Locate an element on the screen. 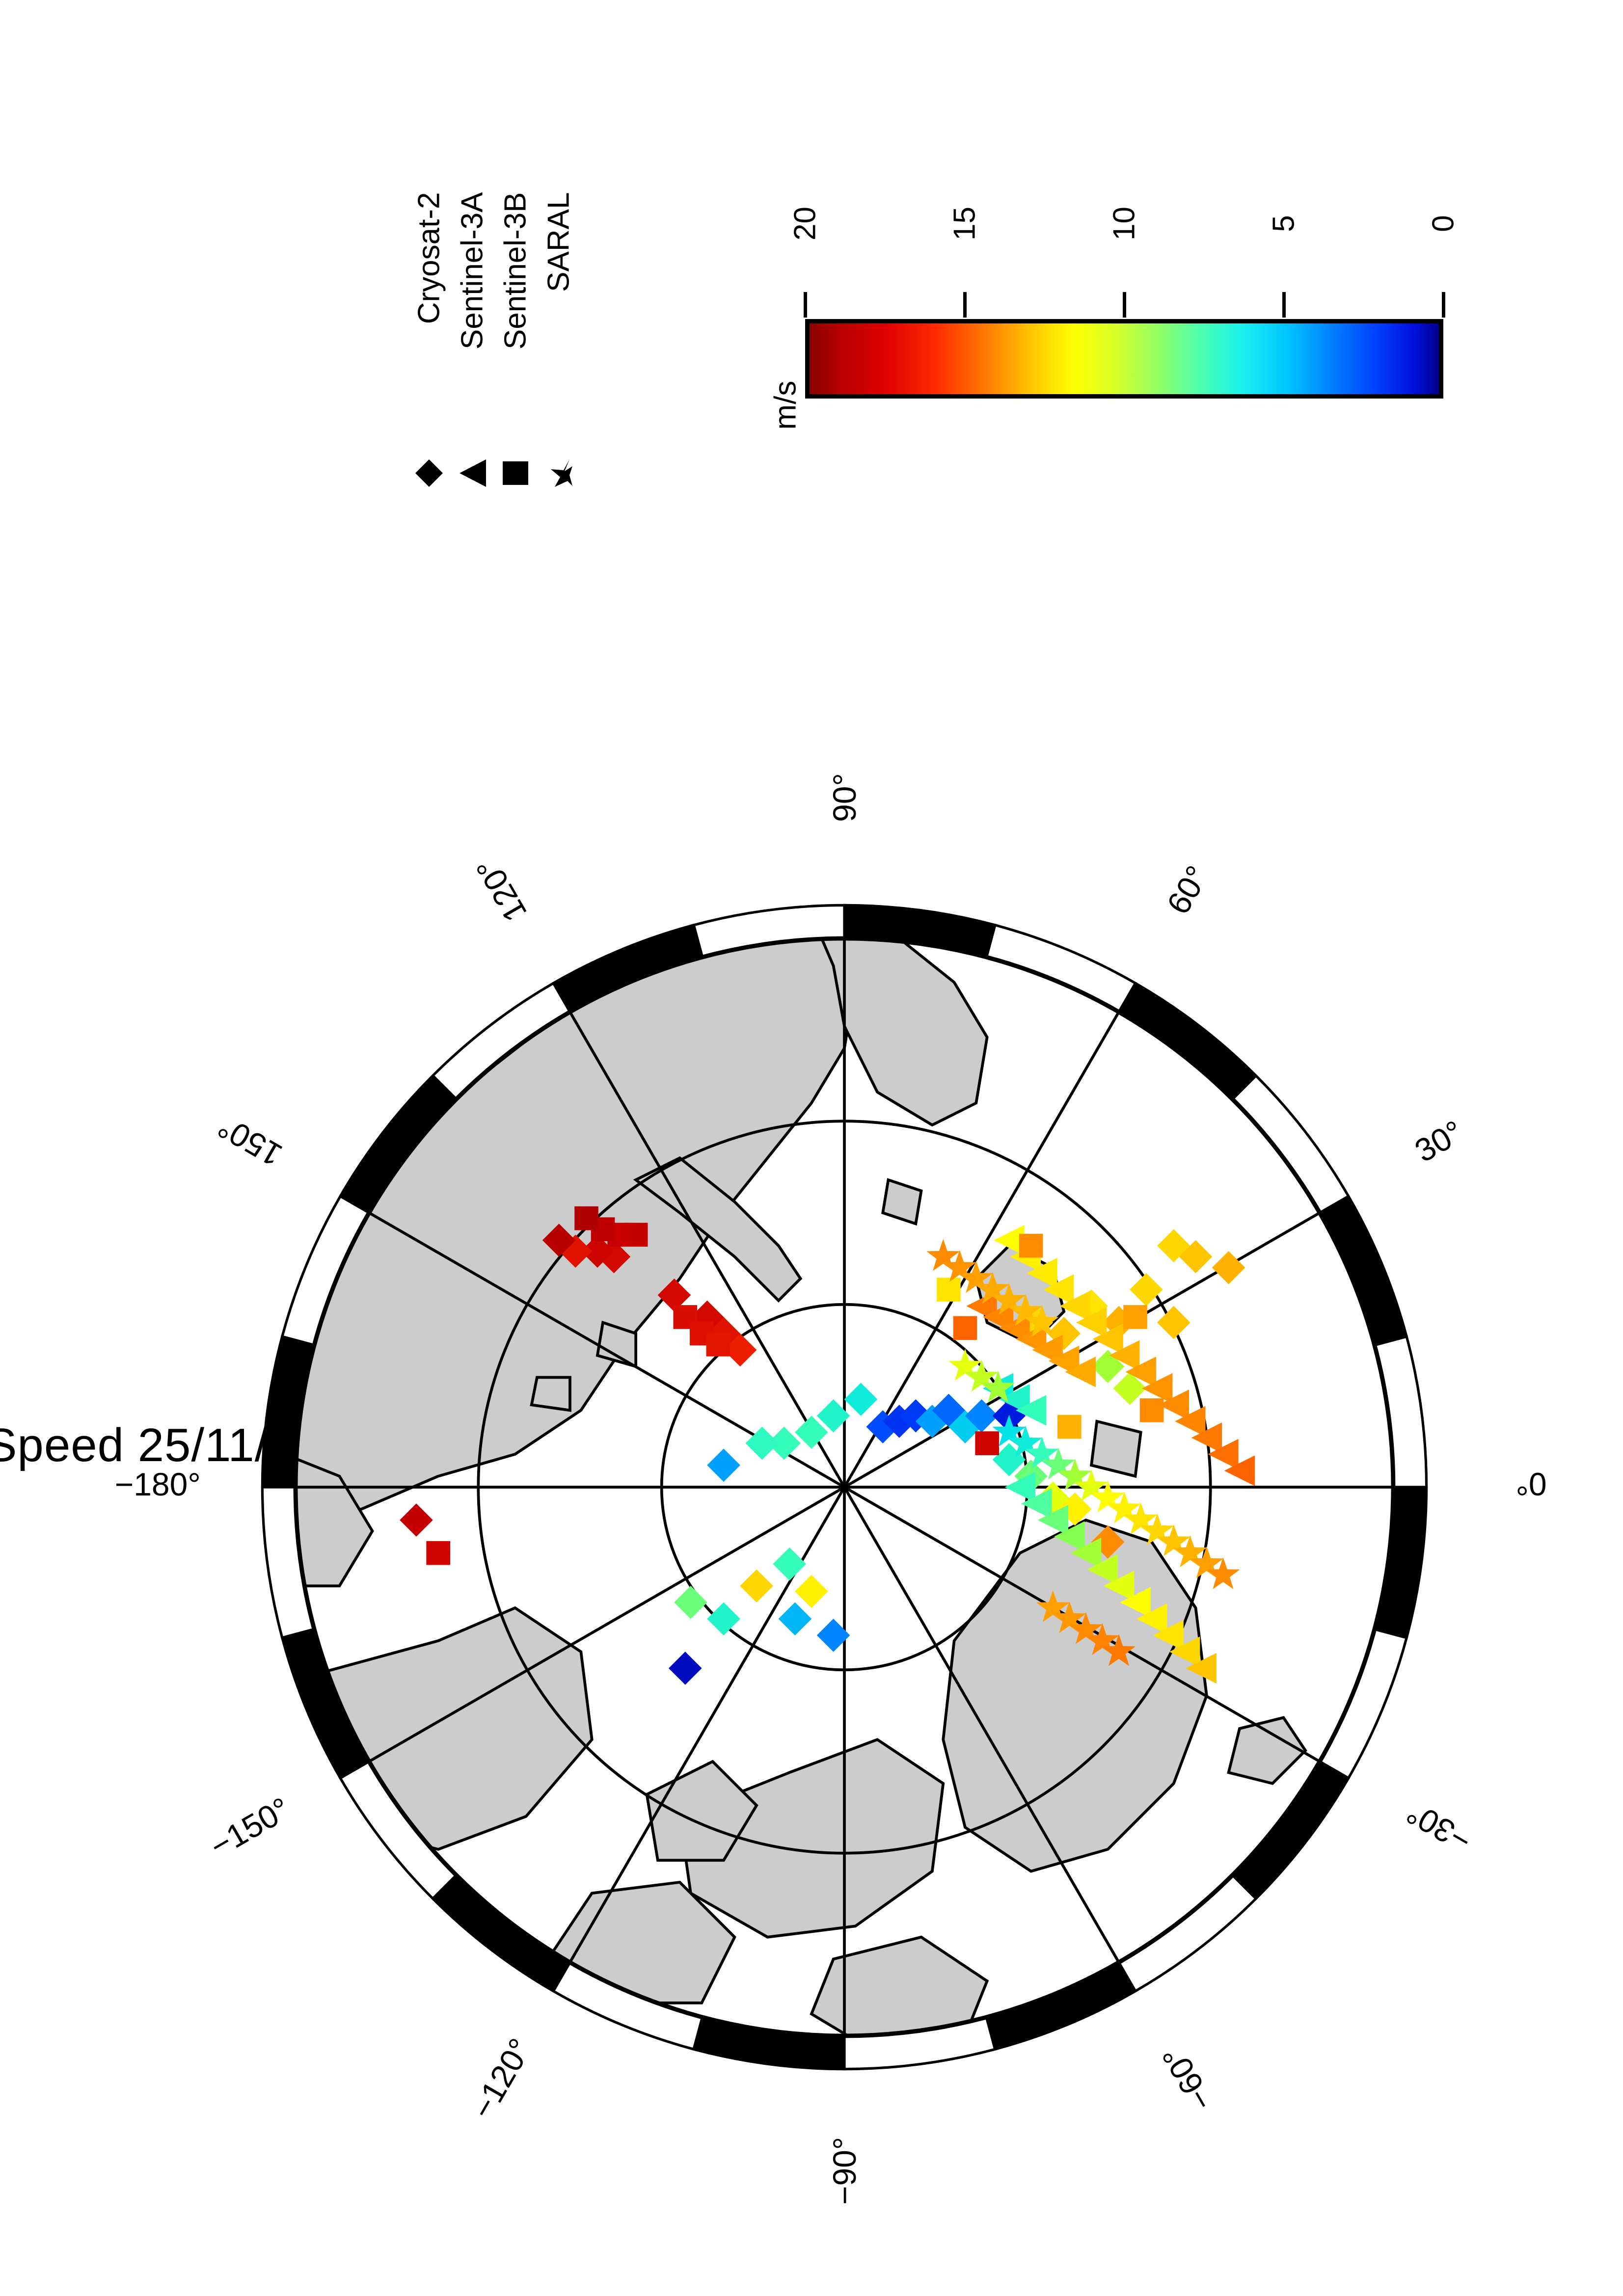 This screenshot has height=2296, width=1623. legend-label: Sentinel-3B is located at coordinates (516, 271).